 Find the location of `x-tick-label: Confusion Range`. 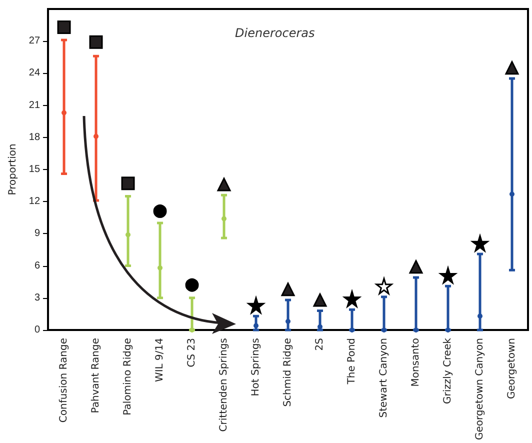

x-tick-label: Confusion Range is located at coordinates (64, 380).